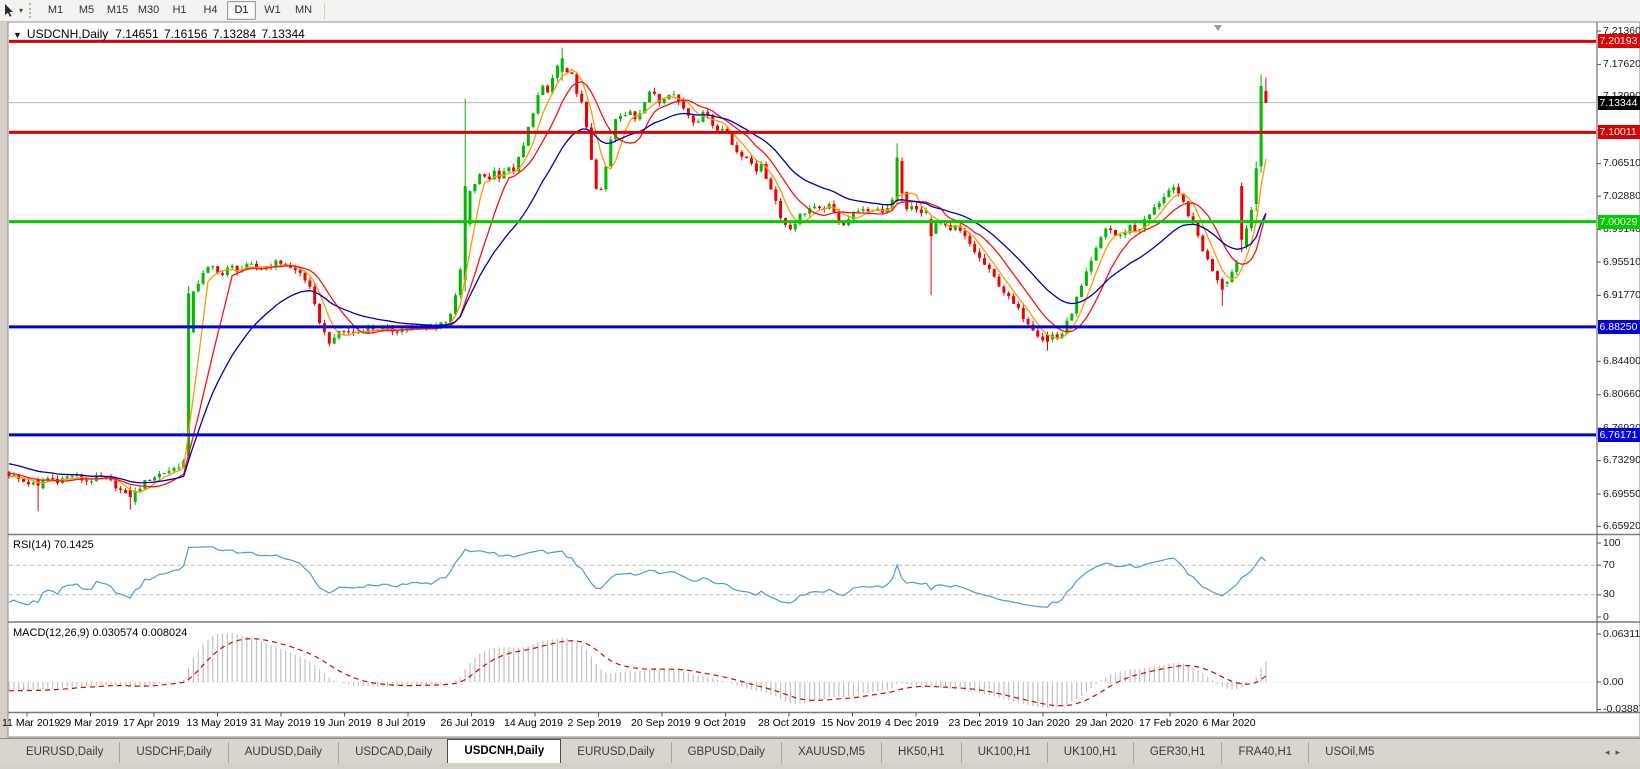 This screenshot has height=769, width=1640. I want to click on timeframe-button-M15: M15, so click(117, 10).